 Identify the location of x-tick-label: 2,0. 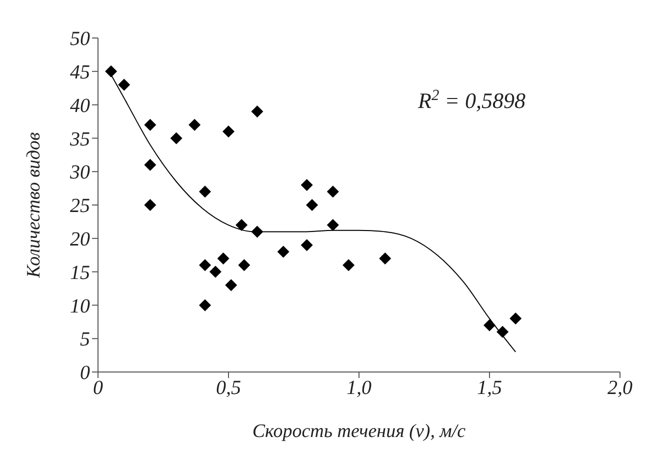
(620, 388).